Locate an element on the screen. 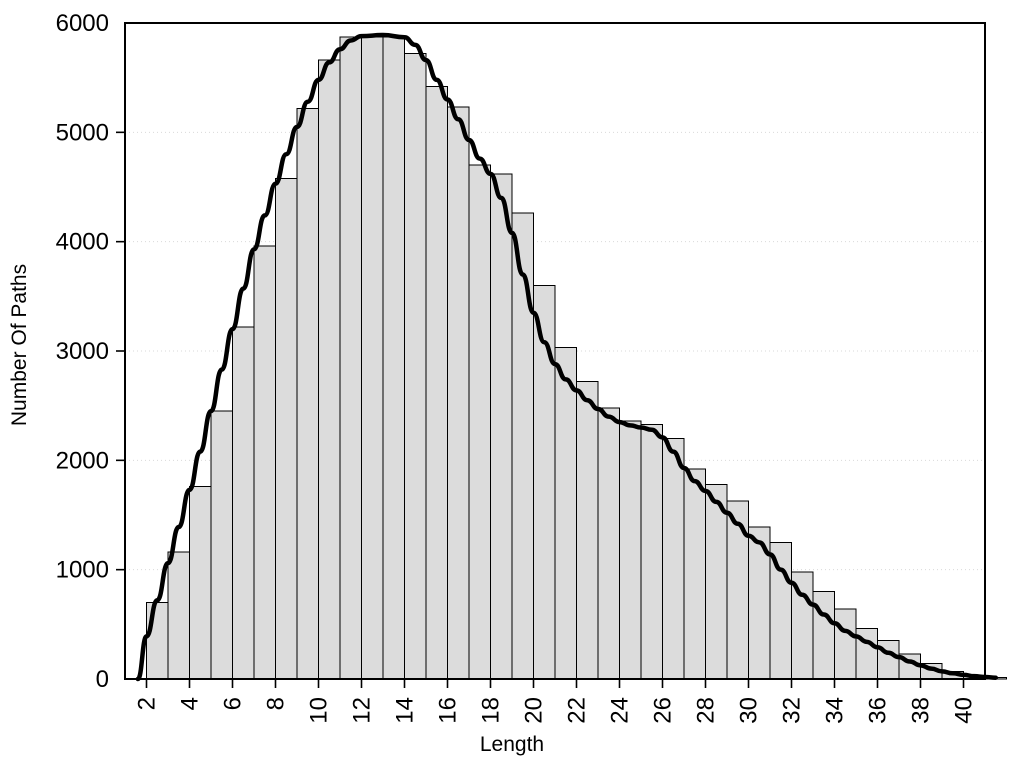  x-axis-tick-label: 20 is located at coordinates (534, 710).